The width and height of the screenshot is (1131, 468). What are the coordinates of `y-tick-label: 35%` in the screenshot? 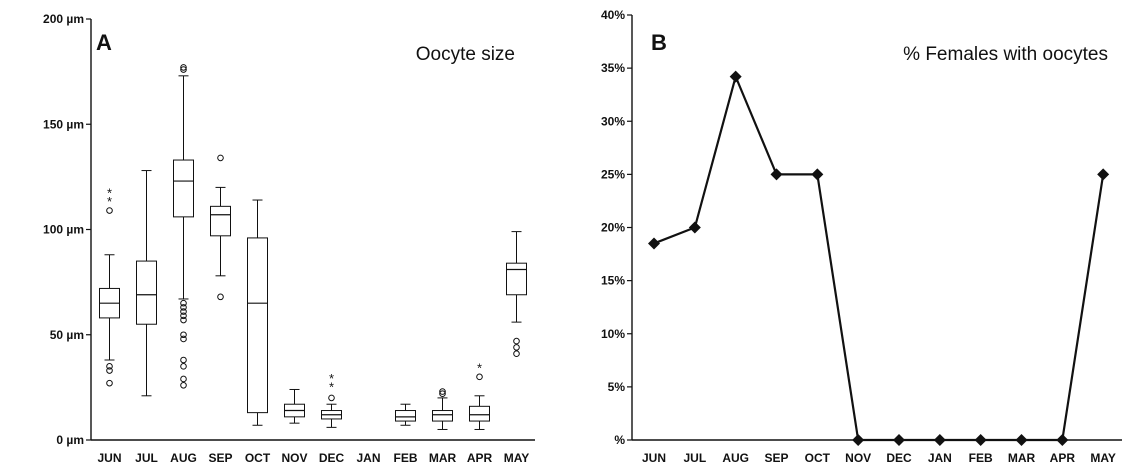 It's located at (613, 68).